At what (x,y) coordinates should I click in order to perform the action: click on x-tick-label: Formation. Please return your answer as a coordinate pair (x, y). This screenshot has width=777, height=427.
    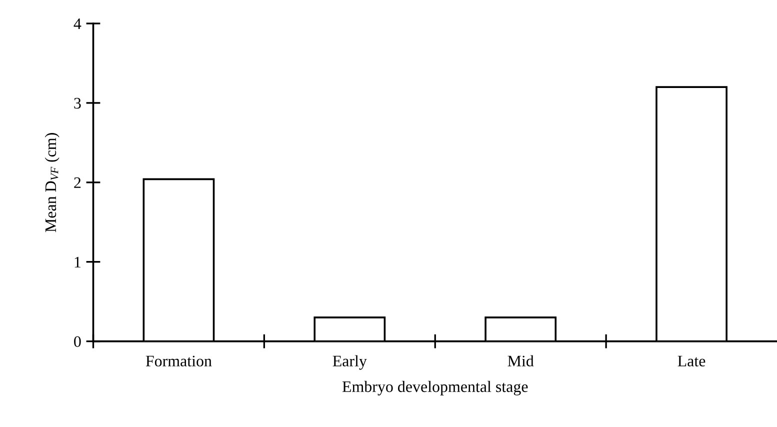
    Looking at the image, I should click on (179, 361).